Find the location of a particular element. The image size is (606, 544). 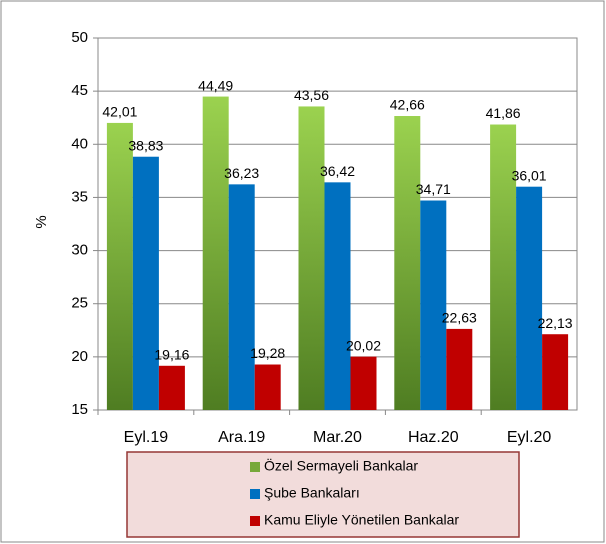

y-tick-label: 25 is located at coordinates (79, 303).